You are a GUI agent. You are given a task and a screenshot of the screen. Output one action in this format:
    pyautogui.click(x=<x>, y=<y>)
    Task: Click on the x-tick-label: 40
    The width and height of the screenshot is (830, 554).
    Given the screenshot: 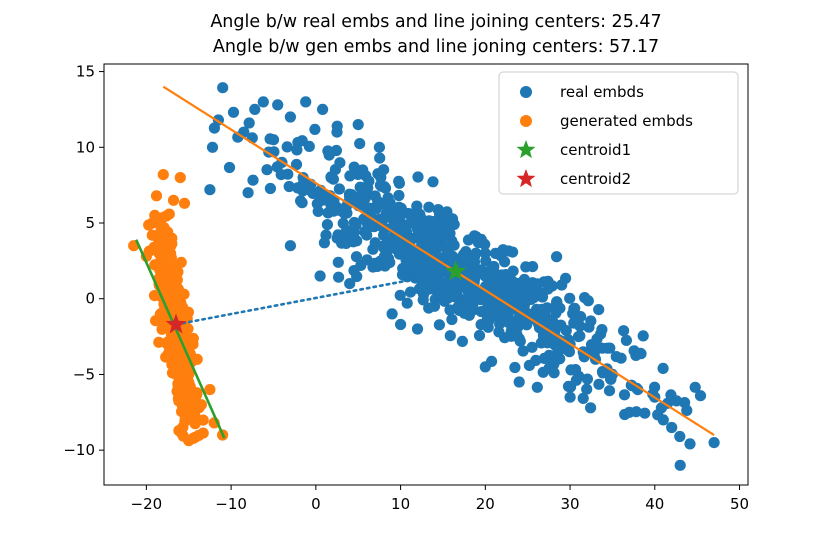 What is the action you would take?
    pyautogui.click(x=654, y=504)
    